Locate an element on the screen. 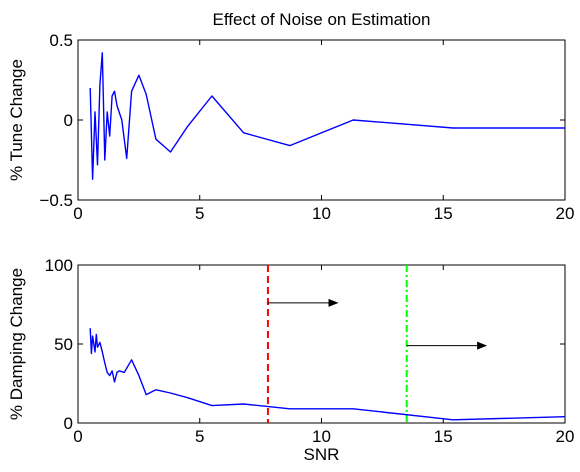 This screenshot has height=472, width=580. top-x-tick-label: 10 is located at coordinates (321, 213).